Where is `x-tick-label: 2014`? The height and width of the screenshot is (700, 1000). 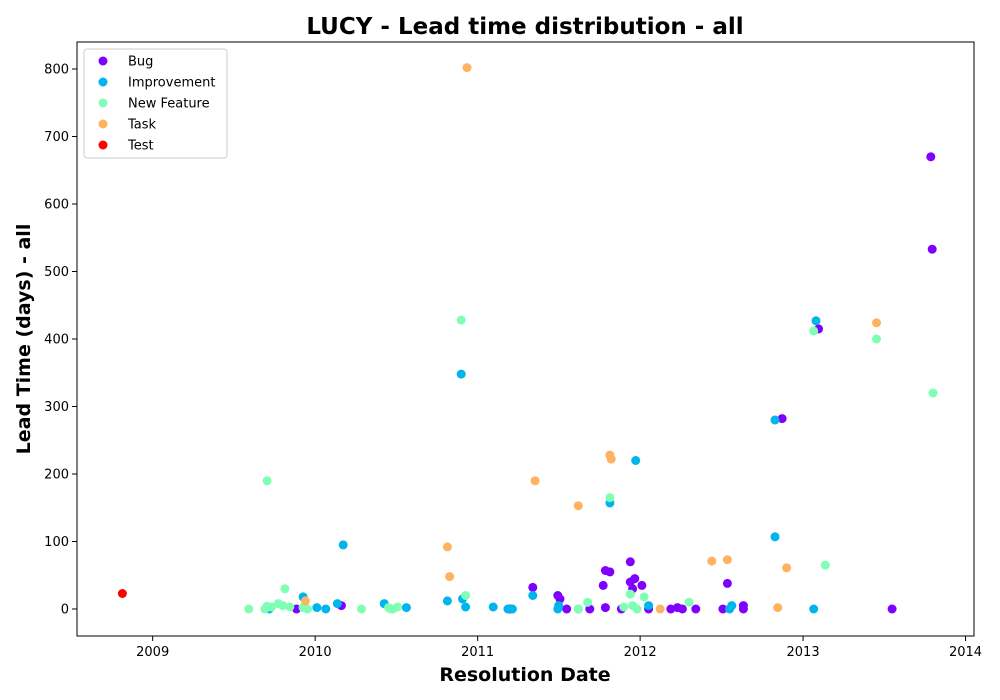
x-tick-label: 2014 is located at coordinates (965, 652).